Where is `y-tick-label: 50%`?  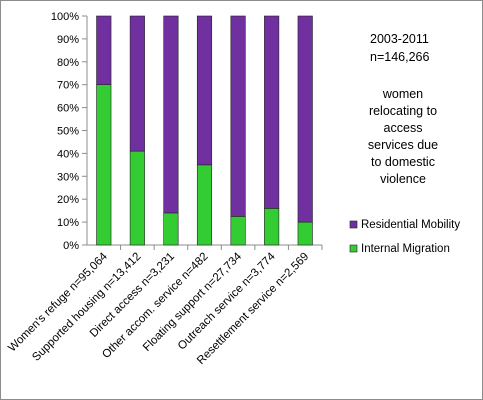 y-tick-label: 50% is located at coordinates (68, 132).